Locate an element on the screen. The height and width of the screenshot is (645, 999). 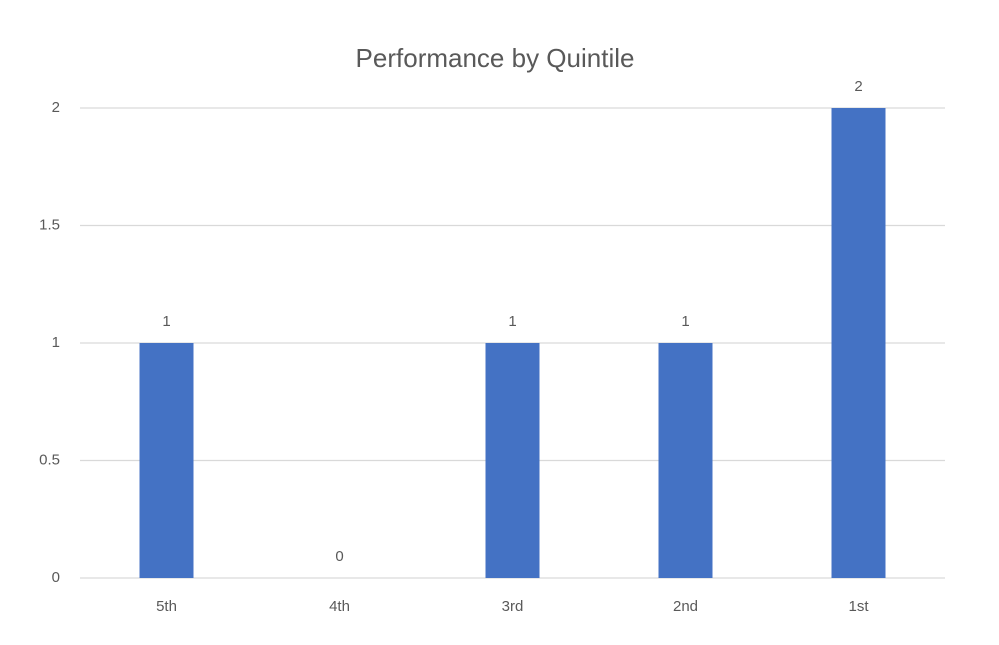
y-tick-label: 2 is located at coordinates (56, 107).